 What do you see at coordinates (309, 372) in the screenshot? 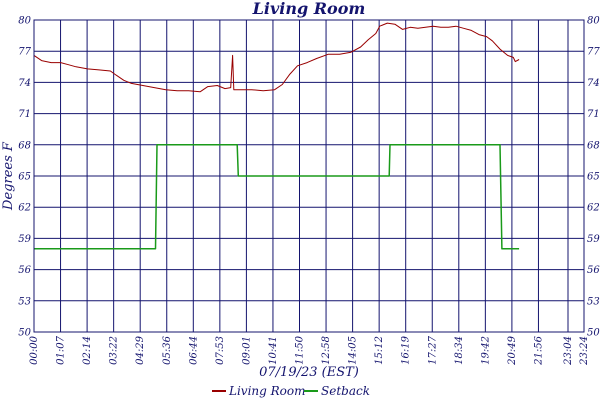
I see `x-axis-label: 07/19/23 (EST)` at bounding box center [309, 372].